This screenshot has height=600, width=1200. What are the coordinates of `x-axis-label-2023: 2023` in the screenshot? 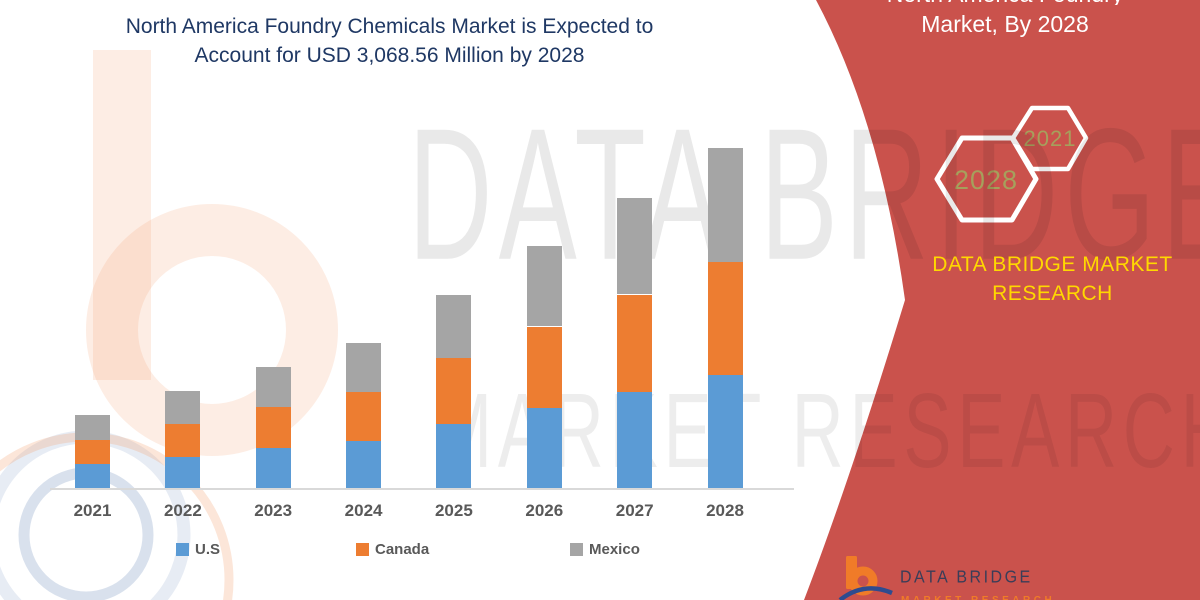 It's located at (273, 510).